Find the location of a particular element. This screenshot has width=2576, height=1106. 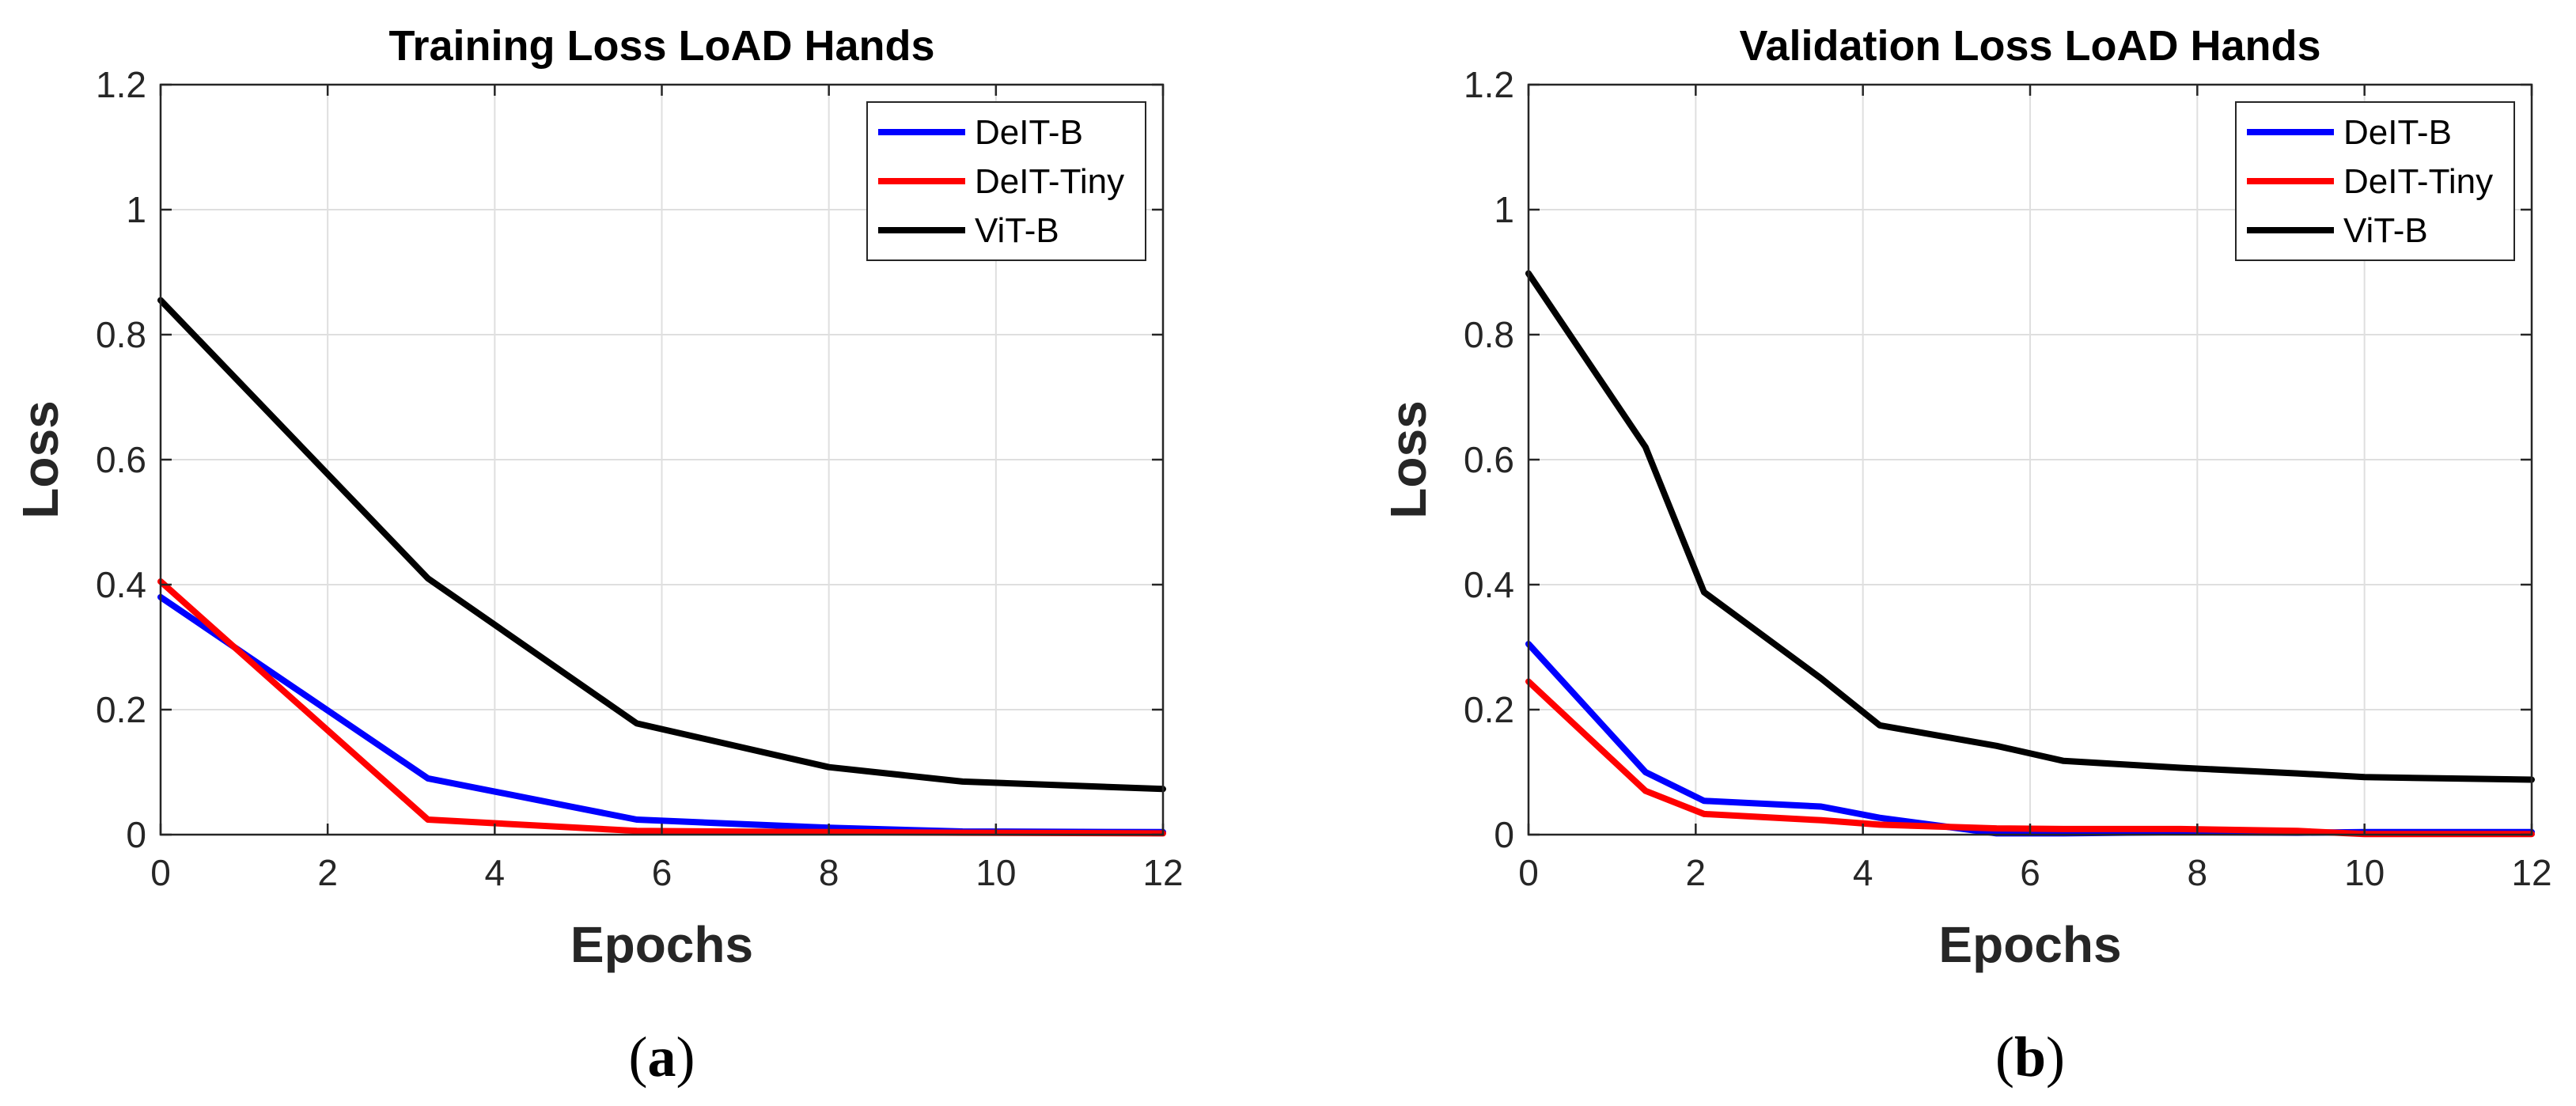

panel-caption: (a) is located at coordinates (662, 1057).